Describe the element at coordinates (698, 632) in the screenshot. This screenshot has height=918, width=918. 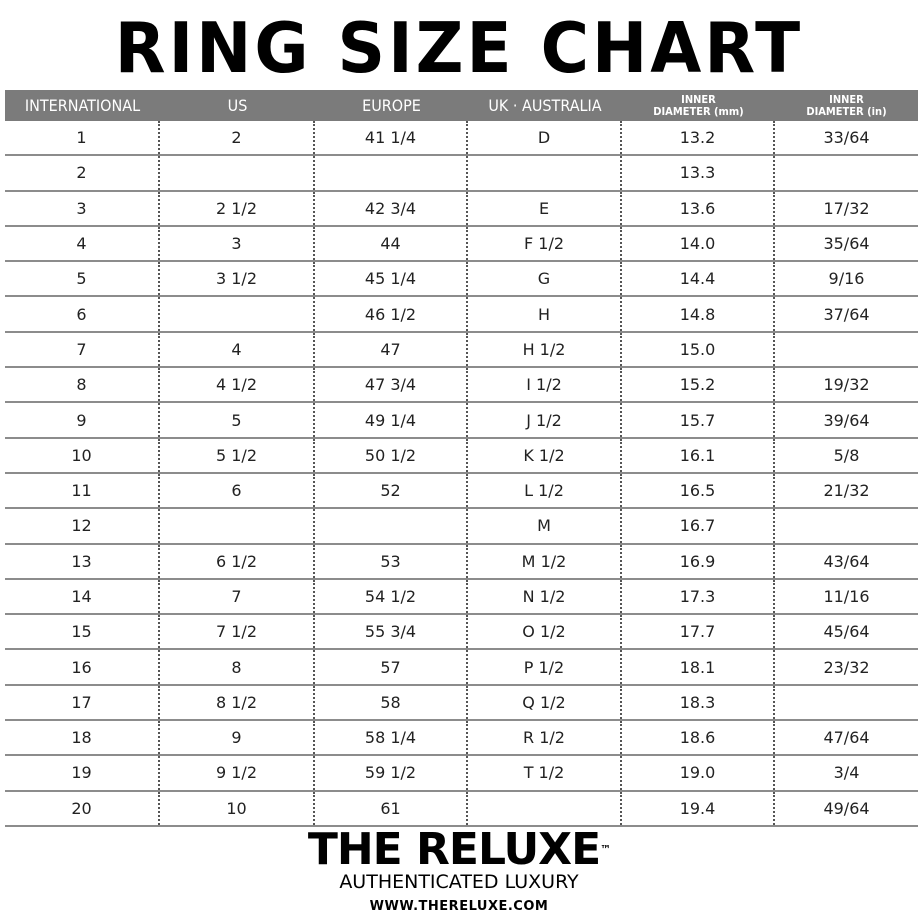
I see `cell-inner-diameter-mm: 17.7` at that location.